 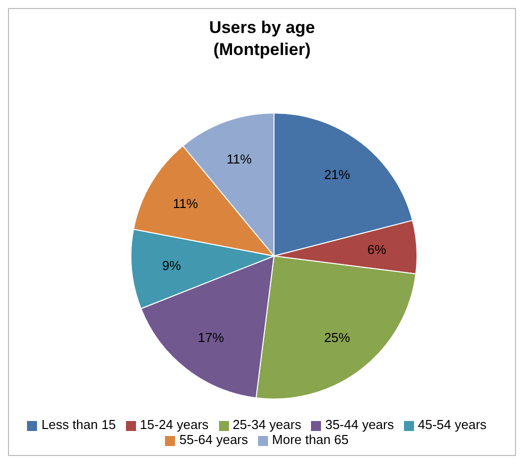 What do you see at coordinates (337, 337) in the screenshot?
I see `data-label: 25%` at bounding box center [337, 337].